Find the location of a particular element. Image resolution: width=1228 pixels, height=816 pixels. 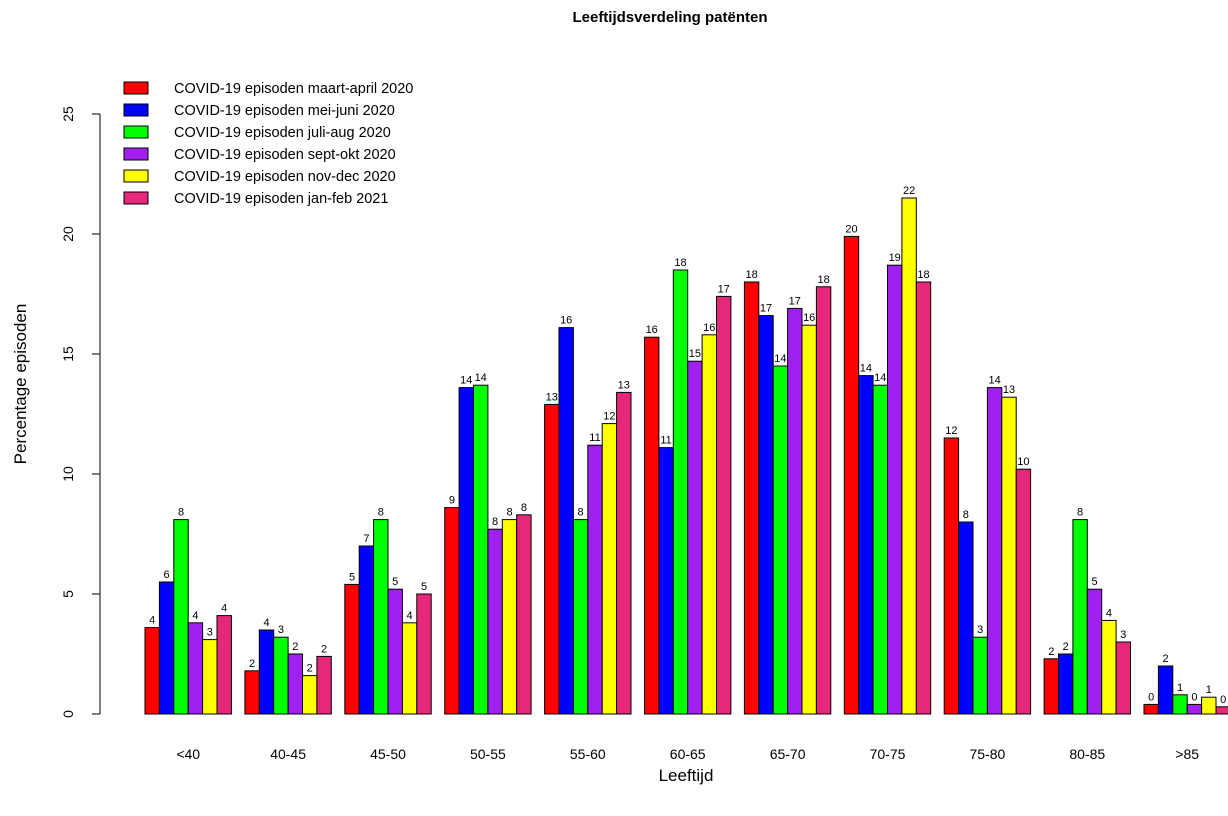

x-tick-label: >85 is located at coordinates (1187, 754).